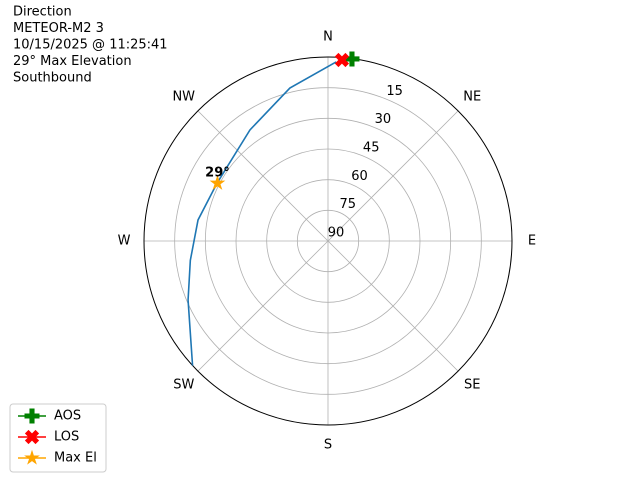 The width and height of the screenshot is (640, 480). What do you see at coordinates (67, 416) in the screenshot?
I see `legend-label: AOS` at bounding box center [67, 416].